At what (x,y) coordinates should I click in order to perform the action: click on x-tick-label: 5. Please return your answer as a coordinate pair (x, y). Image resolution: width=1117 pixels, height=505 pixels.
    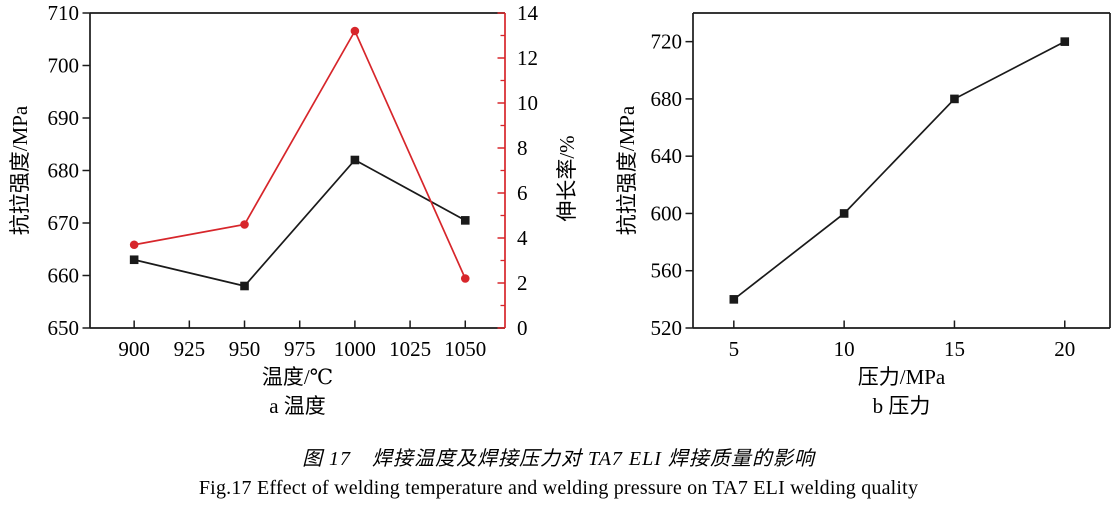
    Looking at the image, I should click on (734, 349).